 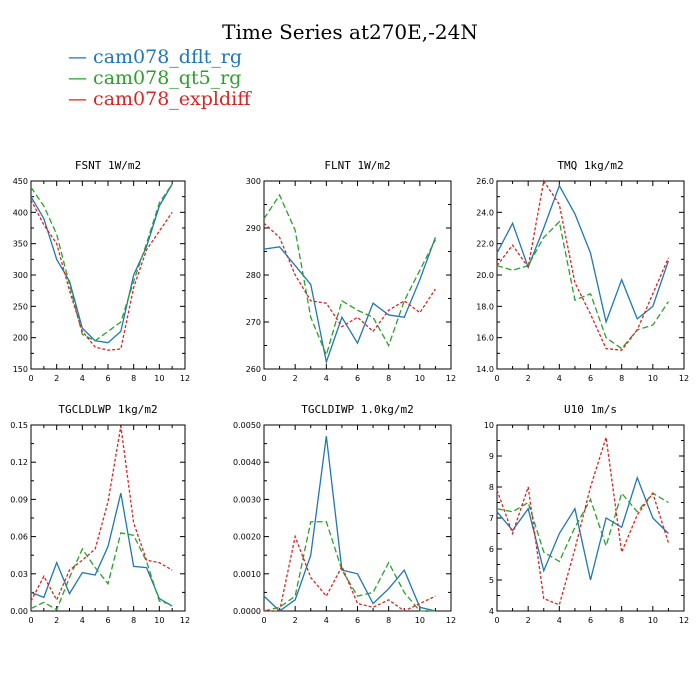 I want to click on legend-text-expldiff: cam078_expldiff, so click(x=172, y=99).